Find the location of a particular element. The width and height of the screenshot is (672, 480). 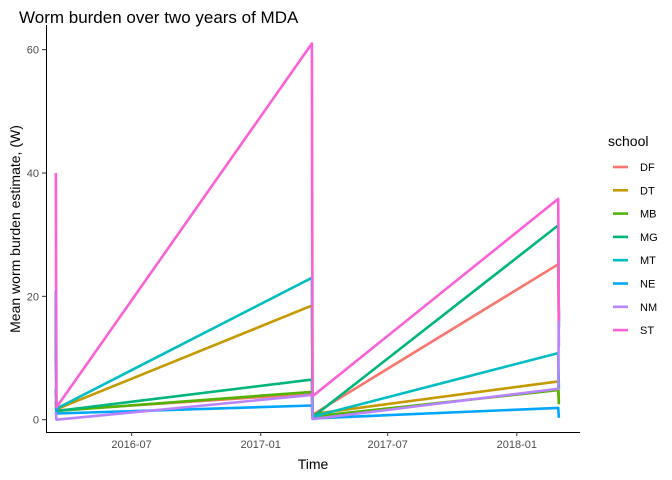

legend-label-st: ST is located at coordinates (647, 331).